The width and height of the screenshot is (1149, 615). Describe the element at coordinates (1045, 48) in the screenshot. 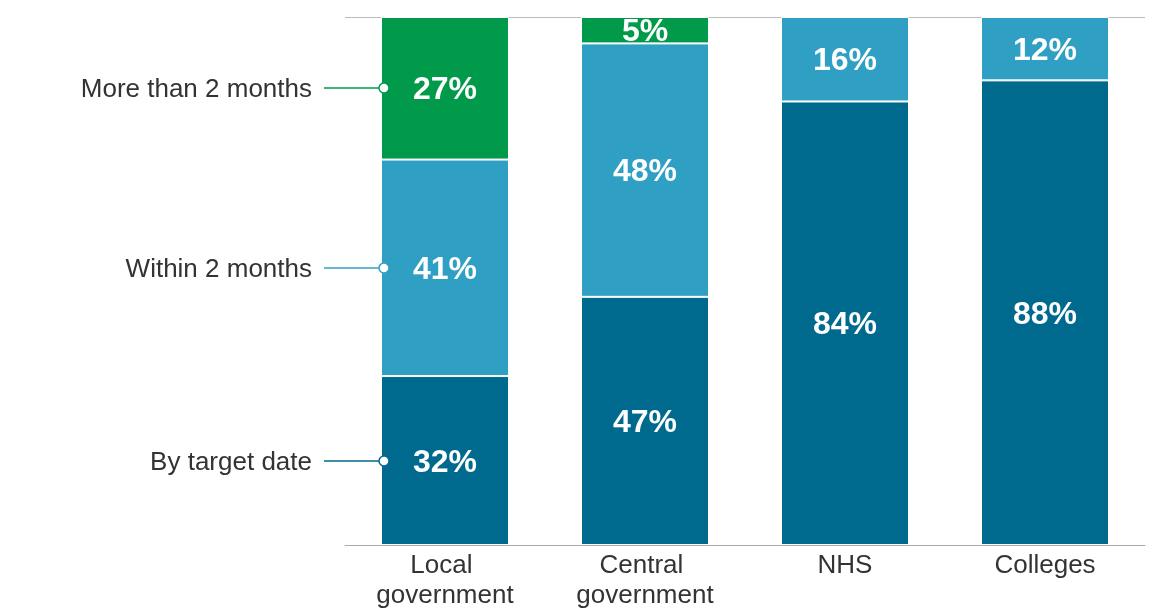

I see `data-label: 12%` at that location.